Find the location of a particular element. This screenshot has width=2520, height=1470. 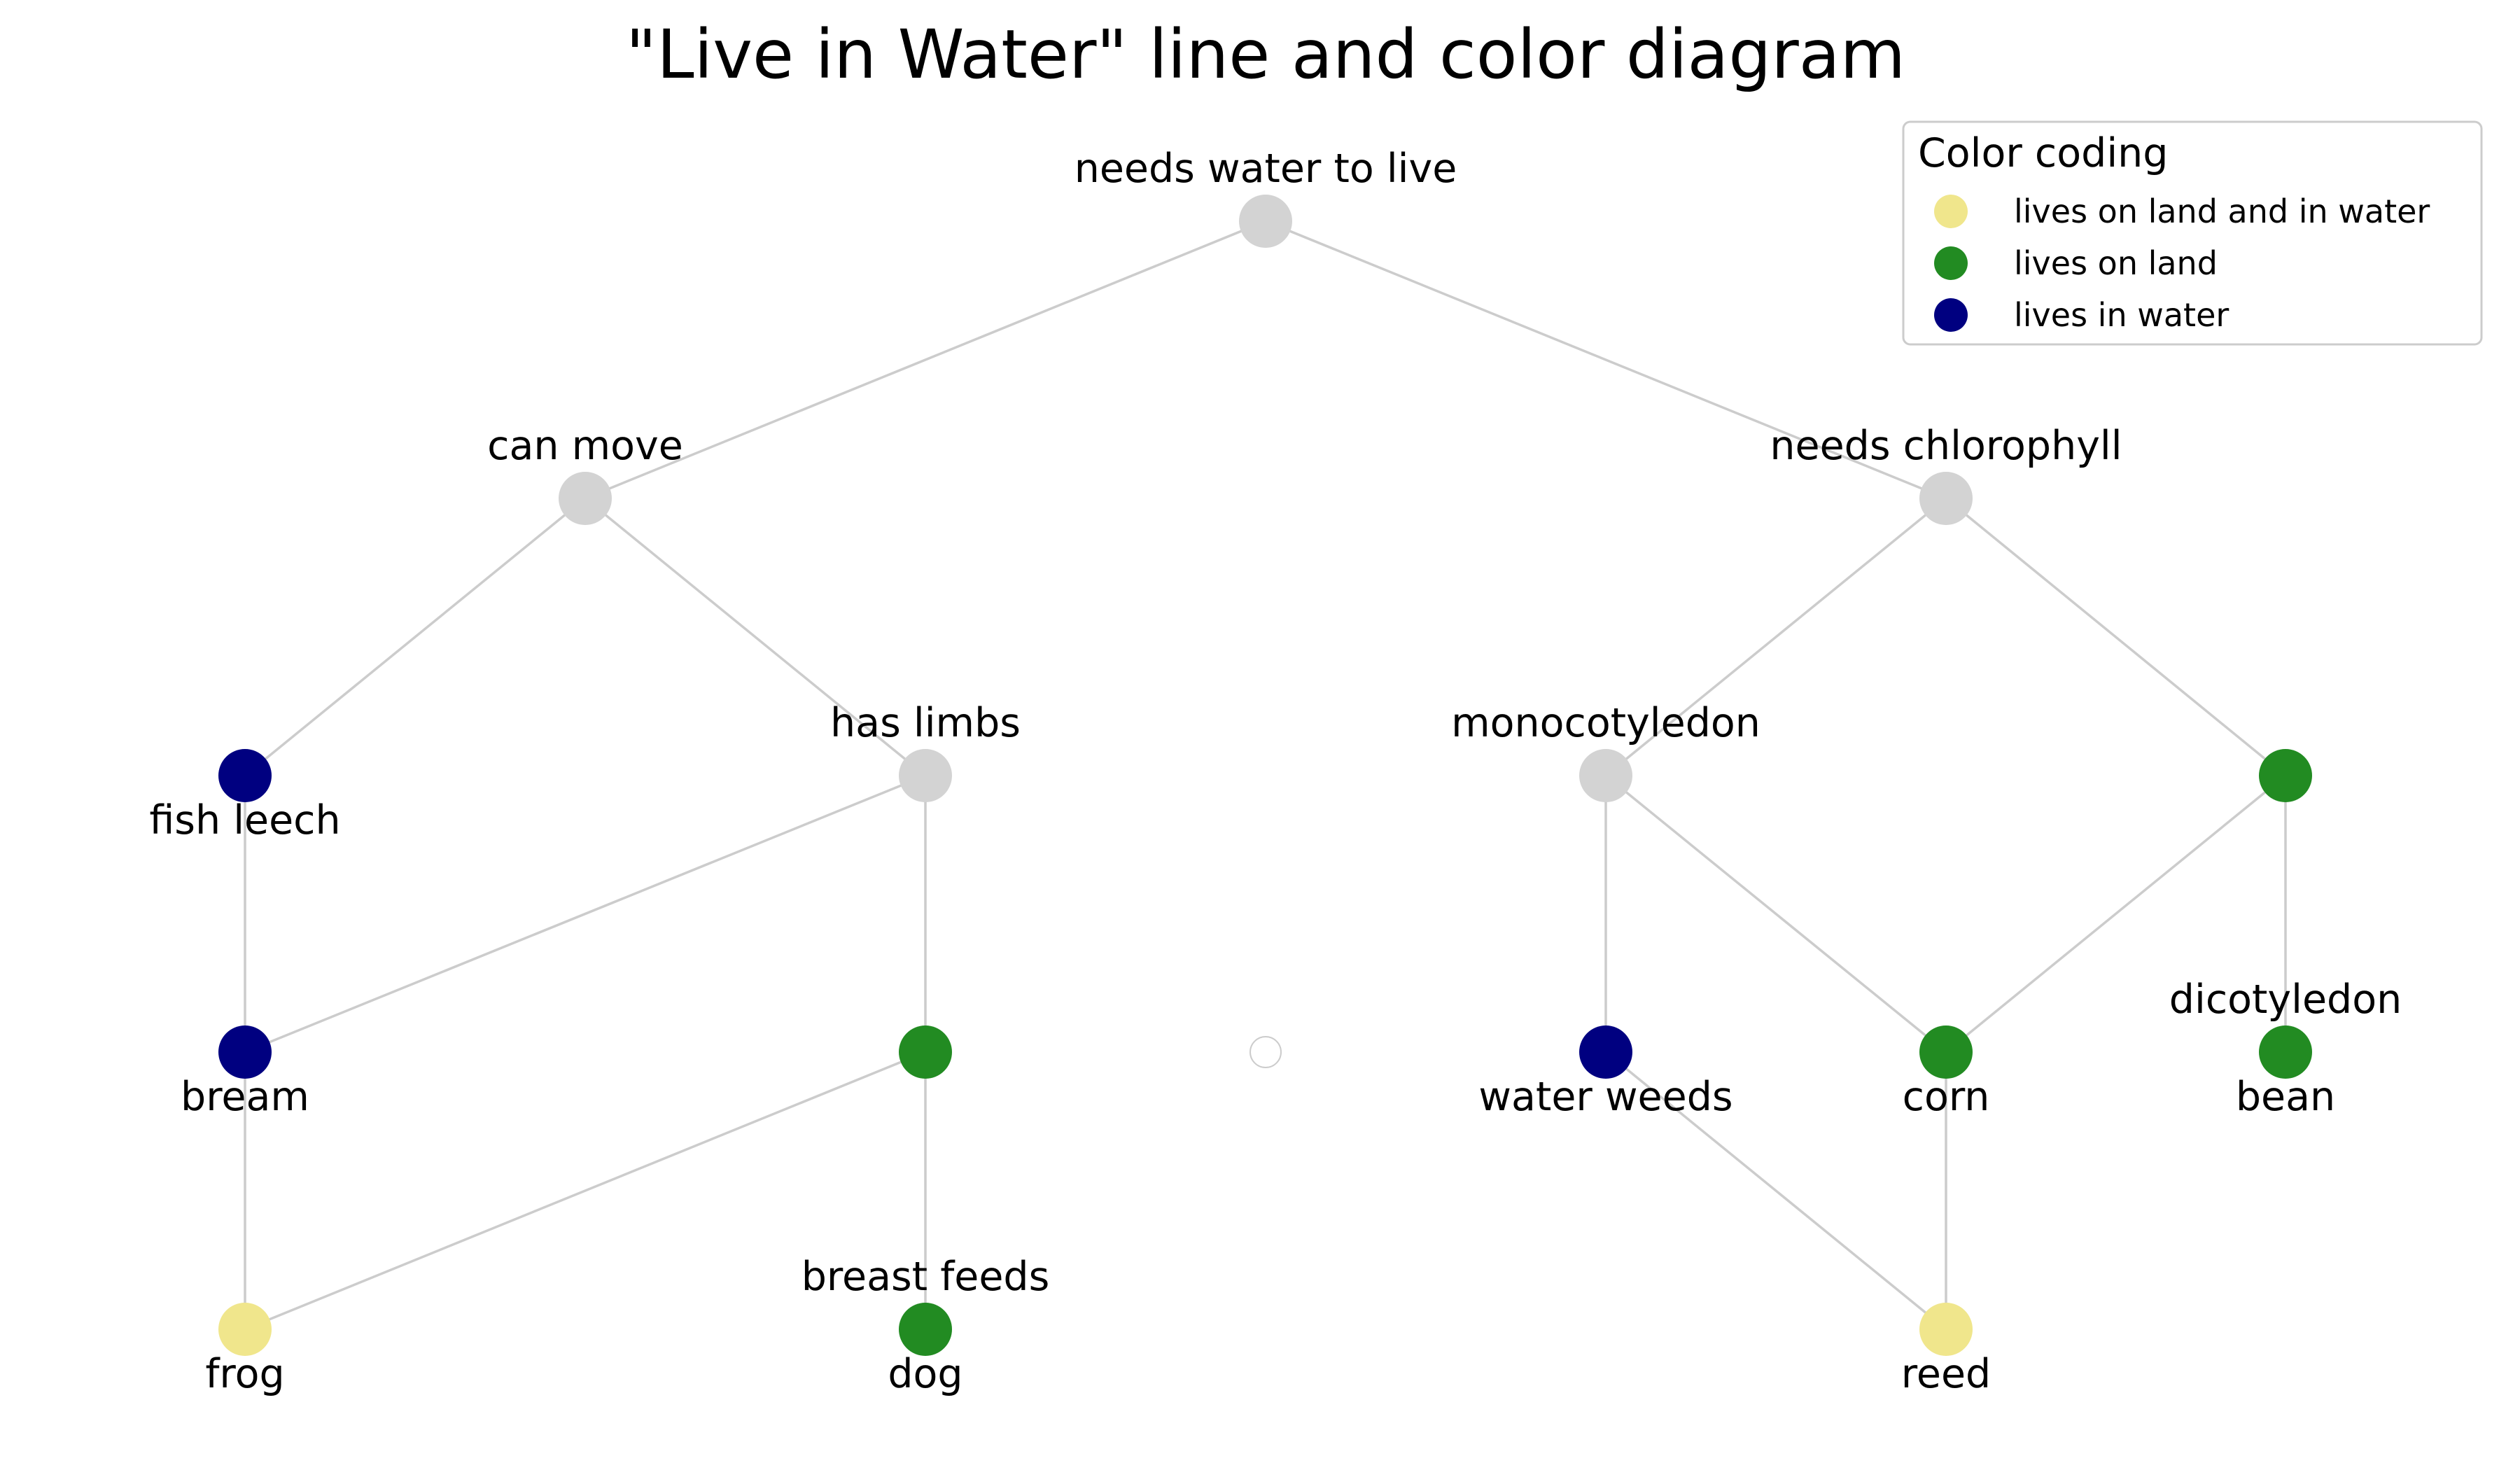

node-limbs is located at coordinates (925, 775).